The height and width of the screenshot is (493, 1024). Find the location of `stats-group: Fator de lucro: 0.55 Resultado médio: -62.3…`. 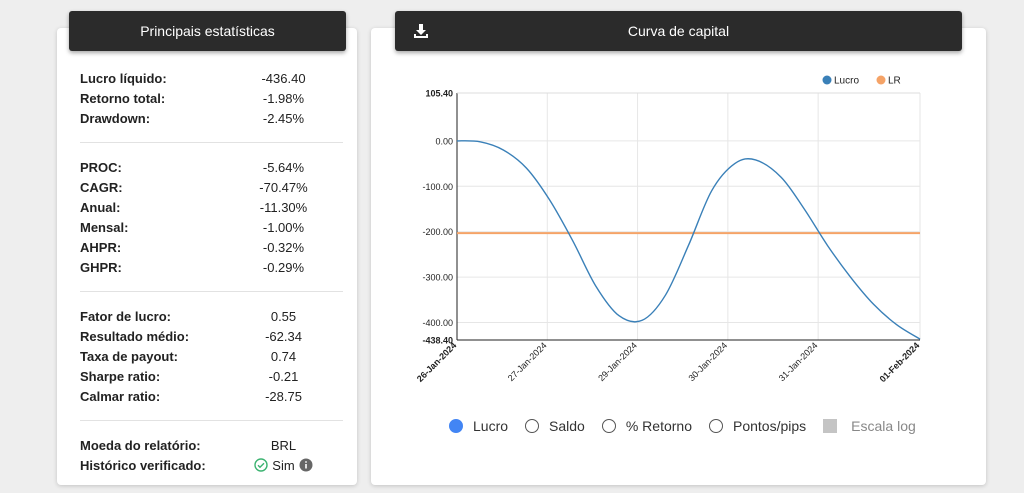

stats-group: Fator de lucro: 0.55 Resultado médio: -62.3… is located at coordinates (211, 363).